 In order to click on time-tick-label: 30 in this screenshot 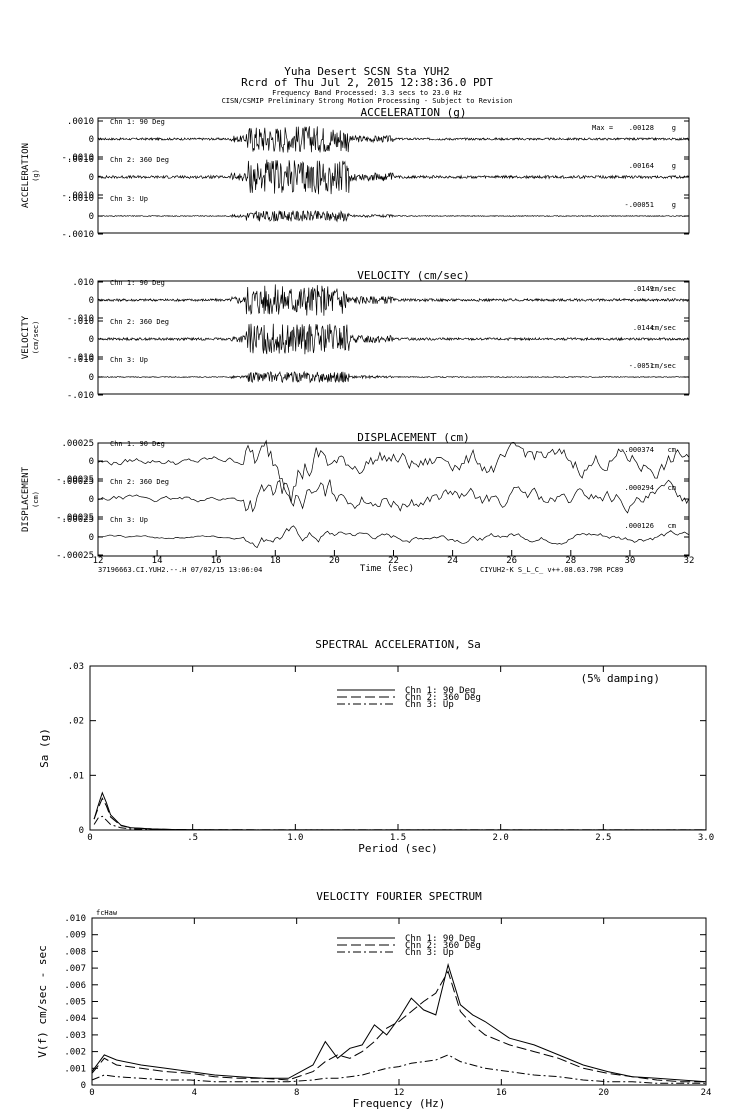, I will do `click(629, 561)`.